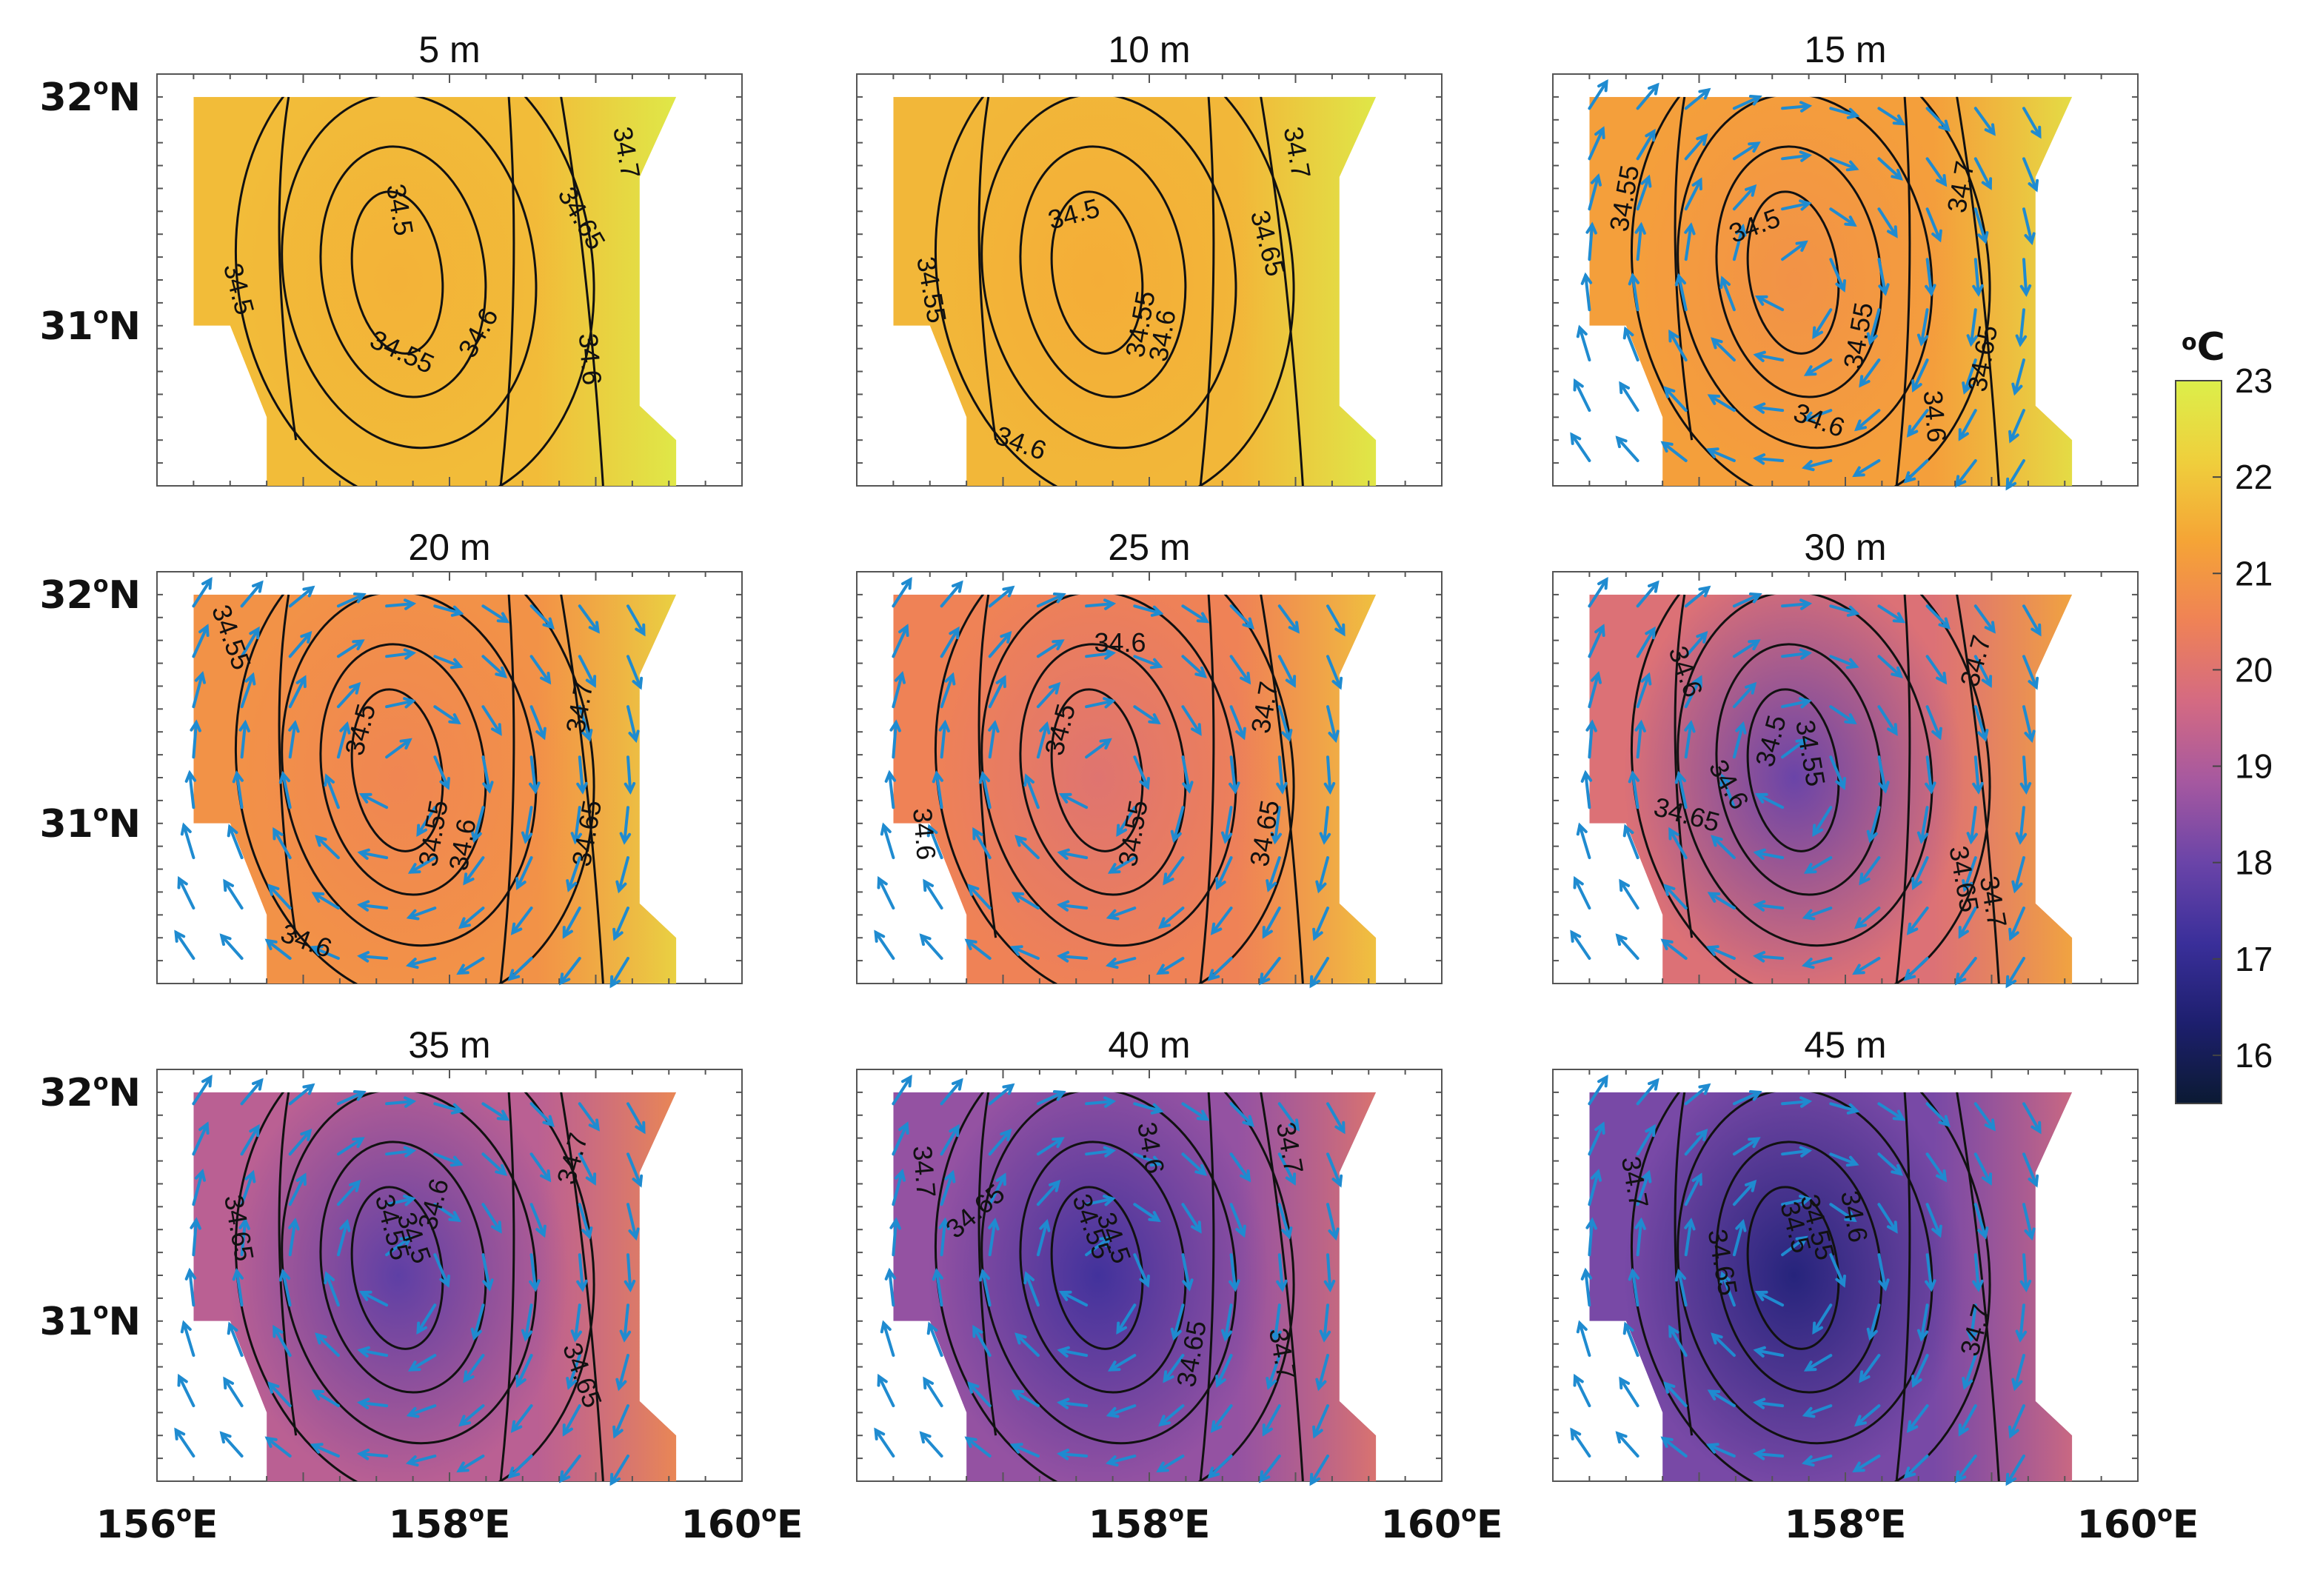  What do you see at coordinates (1831, 789) in the screenshot?
I see `temperature-field` at bounding box center [1831, 789].